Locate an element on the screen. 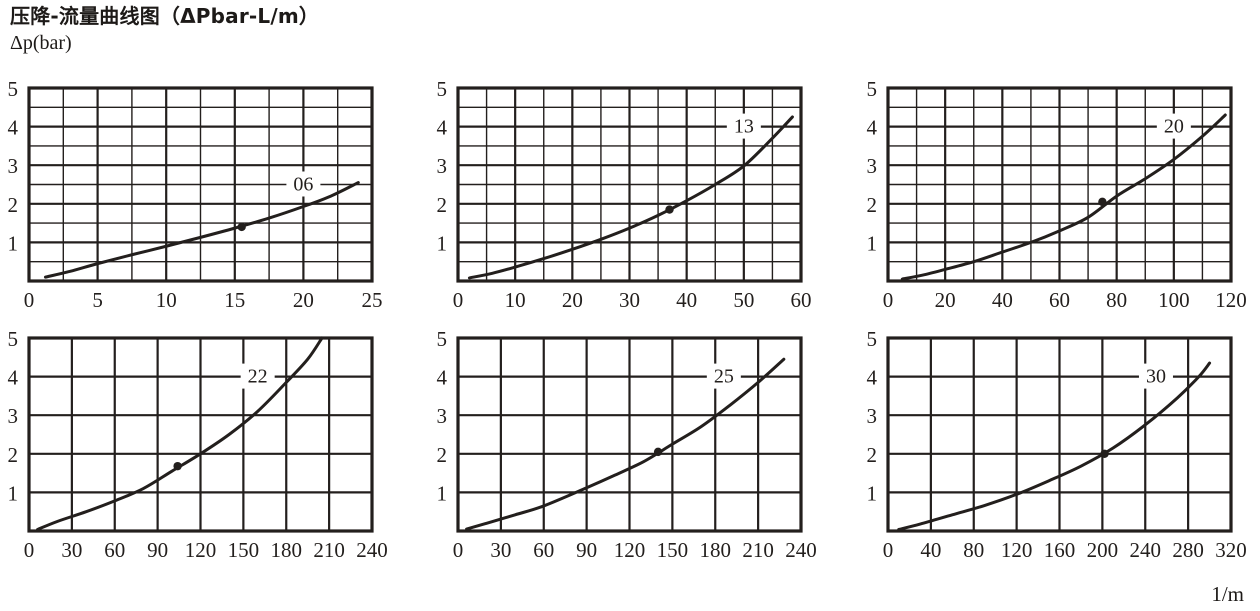  curve-label: 22 is located at coordinates (257, 376).